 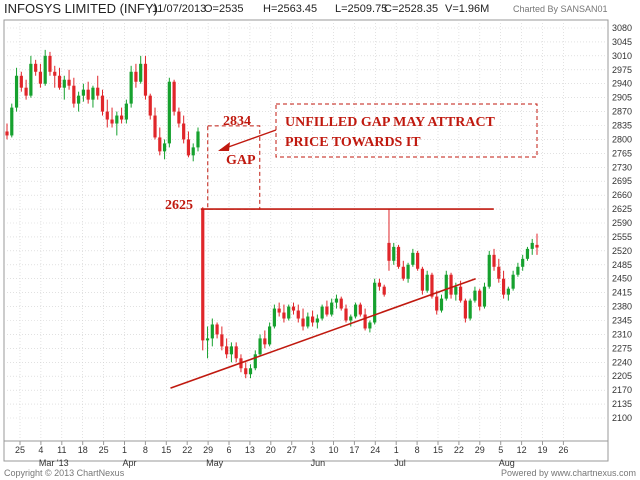 What do you see at coordinates (622, 98) in the screenshot?
I see `y-tick-label: 2905` at bounding box center [622, 98].